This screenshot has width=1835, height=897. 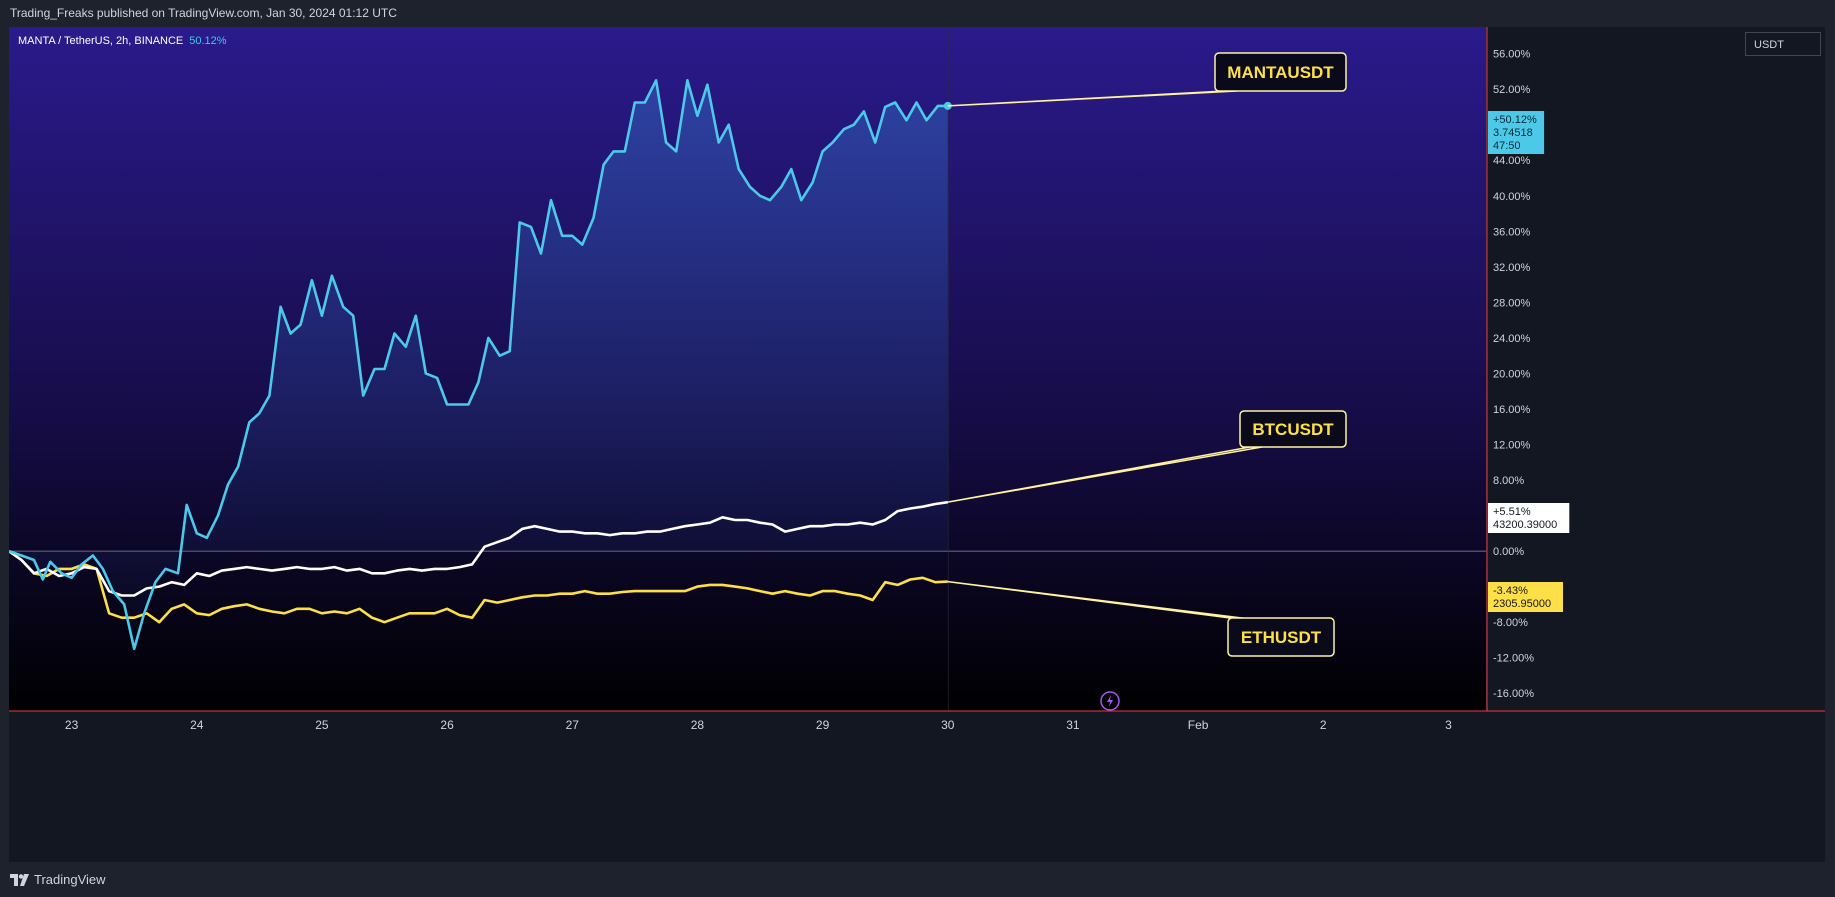 I want to click on y-tick-label: 44.00%, so click(x=1512, y=161).